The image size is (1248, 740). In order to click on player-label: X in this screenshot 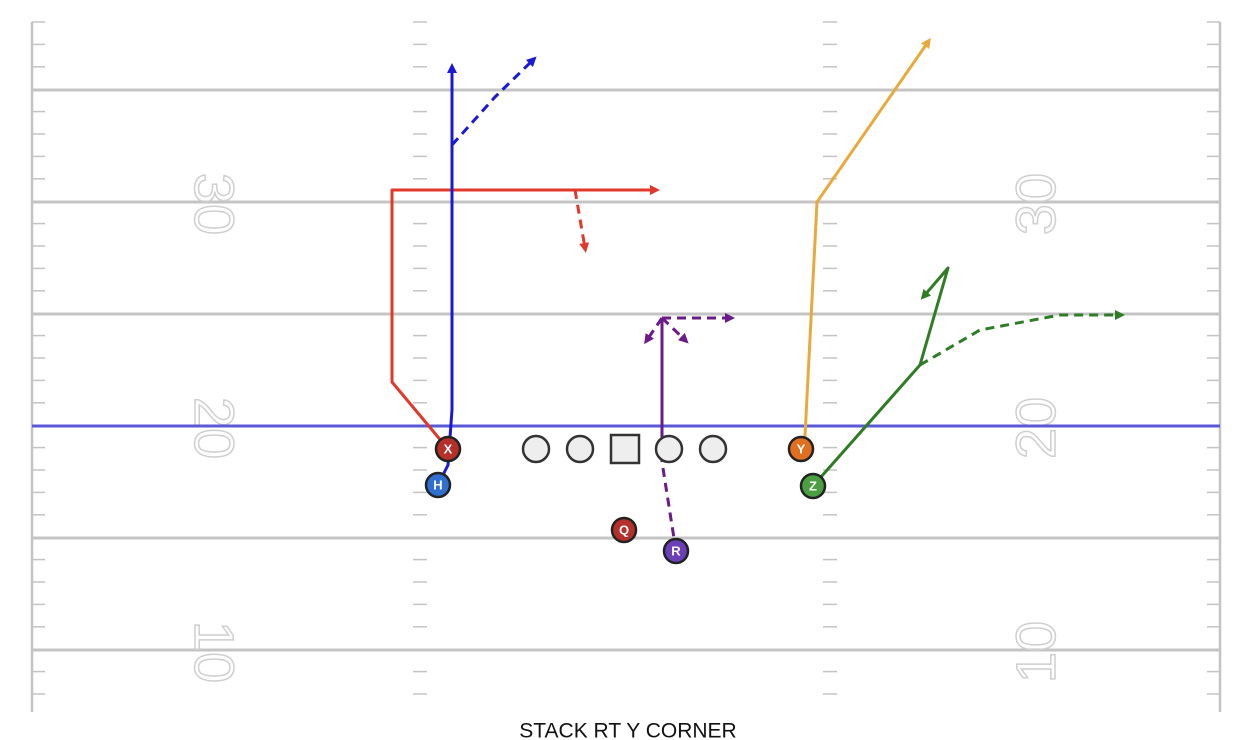, I will do `click(448, 449)`.